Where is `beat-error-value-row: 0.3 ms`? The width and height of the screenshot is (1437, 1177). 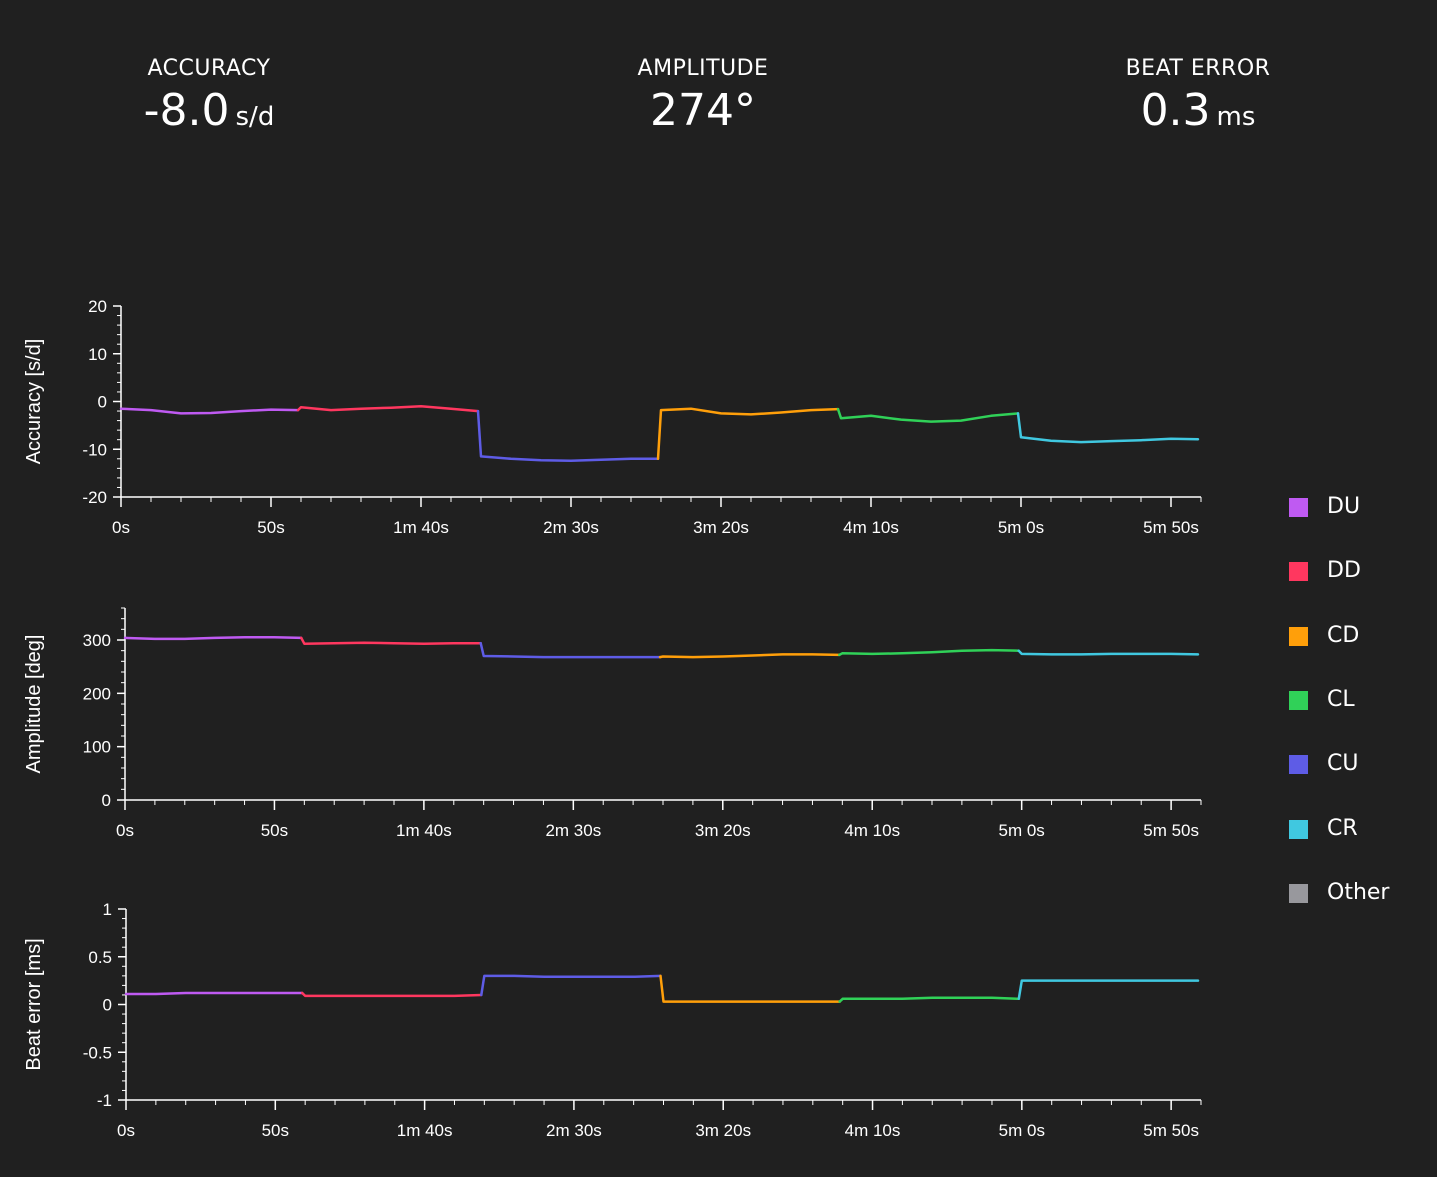 beat-error-value-row: 0.3 ms is located at coordinates (1198, 111).